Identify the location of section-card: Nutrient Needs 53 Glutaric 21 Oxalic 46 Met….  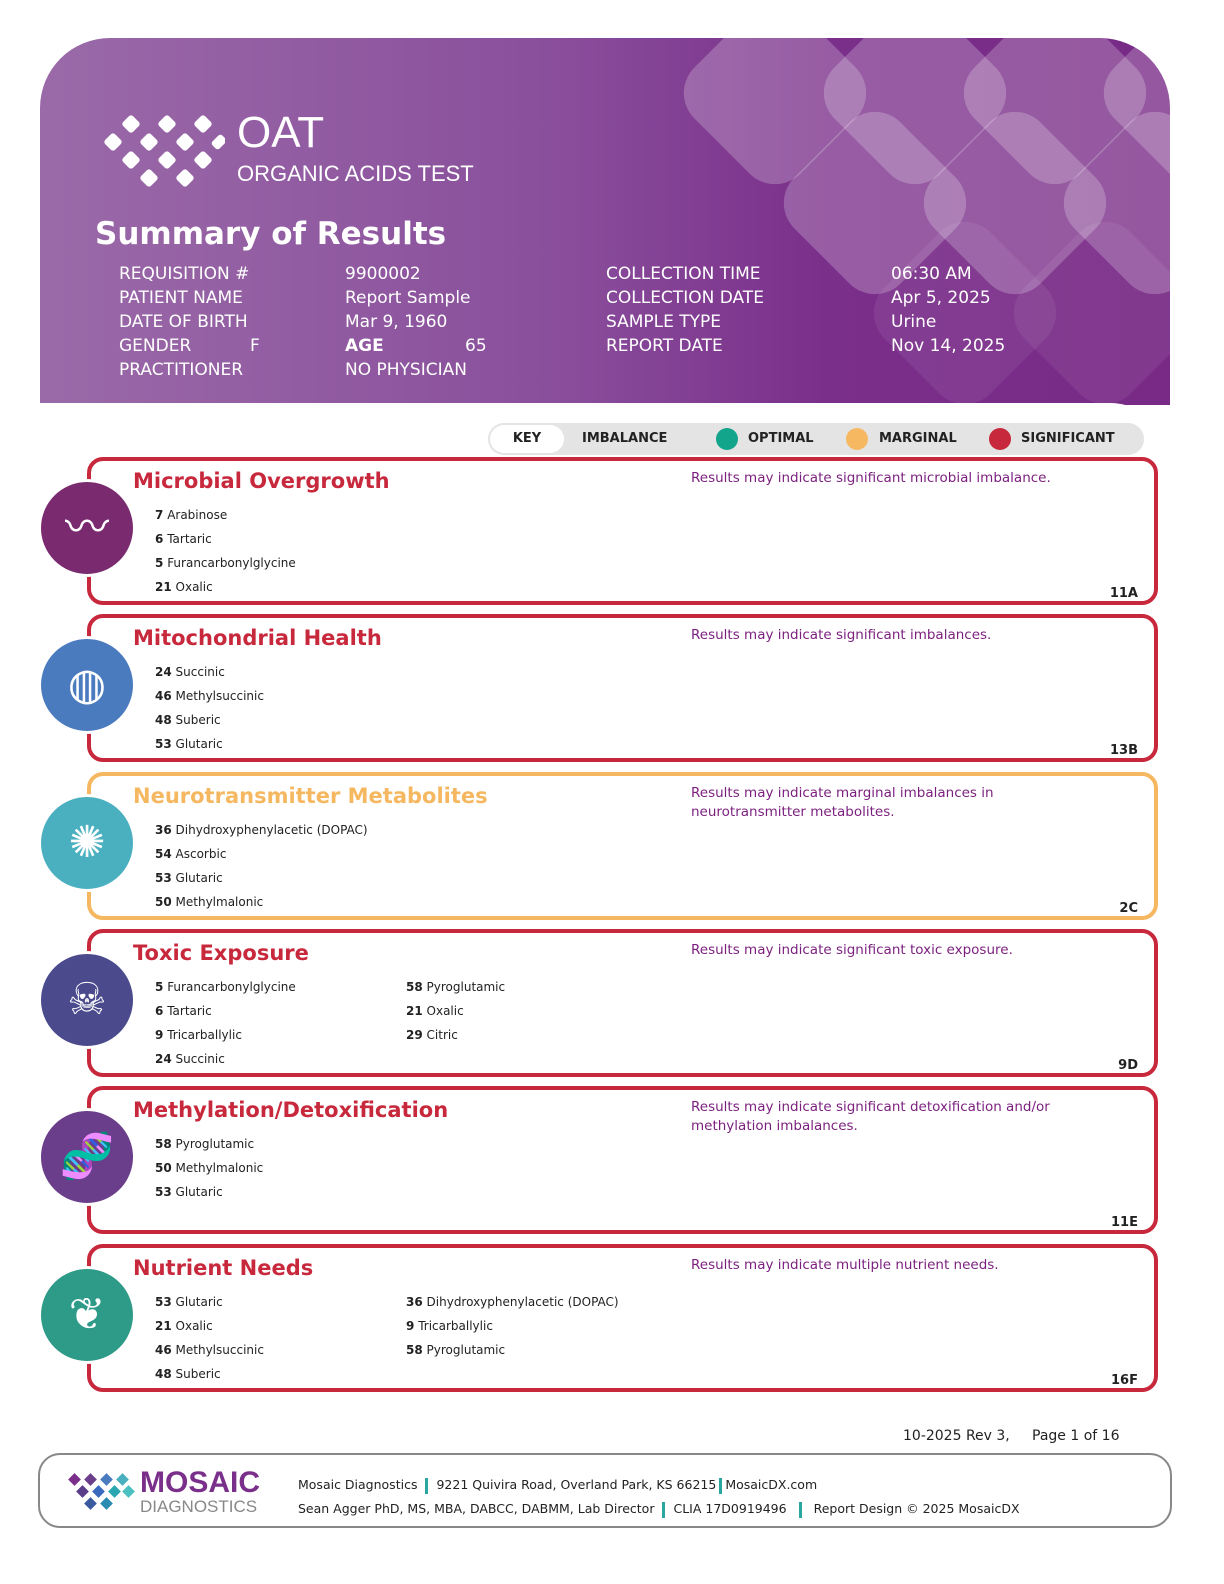
(622, 1317).